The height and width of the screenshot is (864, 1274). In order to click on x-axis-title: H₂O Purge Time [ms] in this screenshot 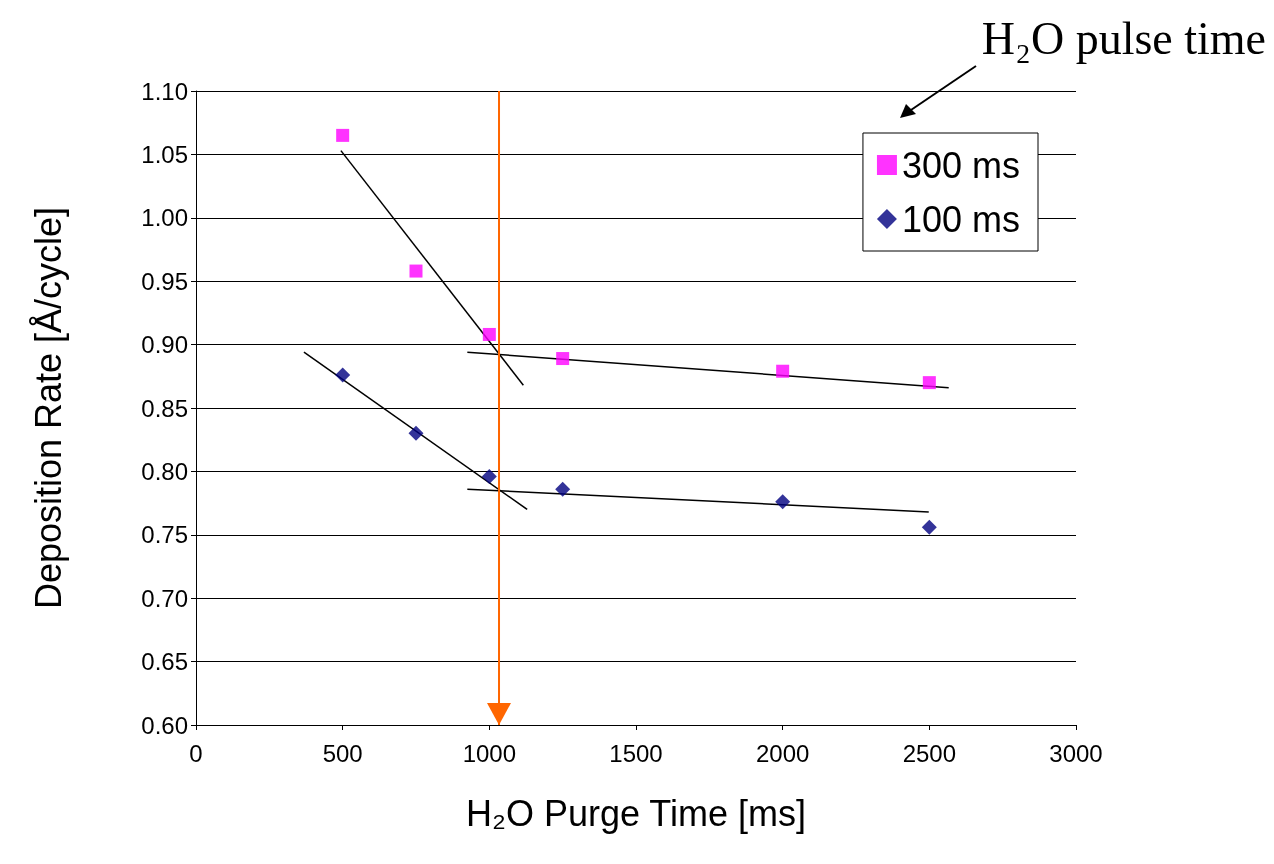, I will do `click(636, 813)`.